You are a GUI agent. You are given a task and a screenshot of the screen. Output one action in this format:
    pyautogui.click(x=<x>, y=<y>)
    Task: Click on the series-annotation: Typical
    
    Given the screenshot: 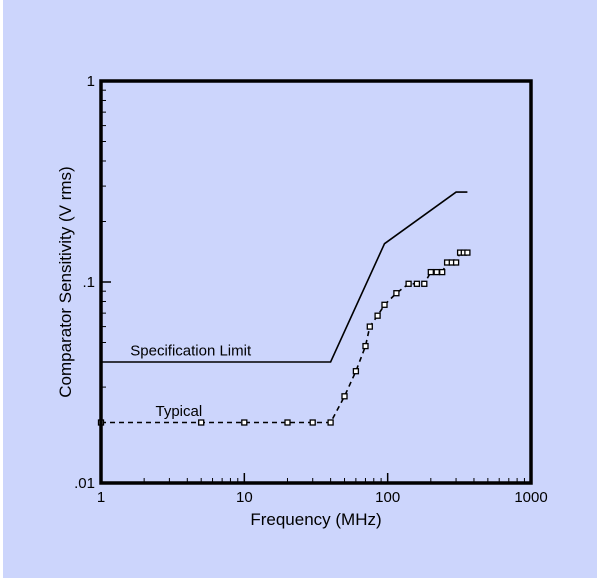 What is the action you would take?
    pyautogui.click(x=178, y=411)
    